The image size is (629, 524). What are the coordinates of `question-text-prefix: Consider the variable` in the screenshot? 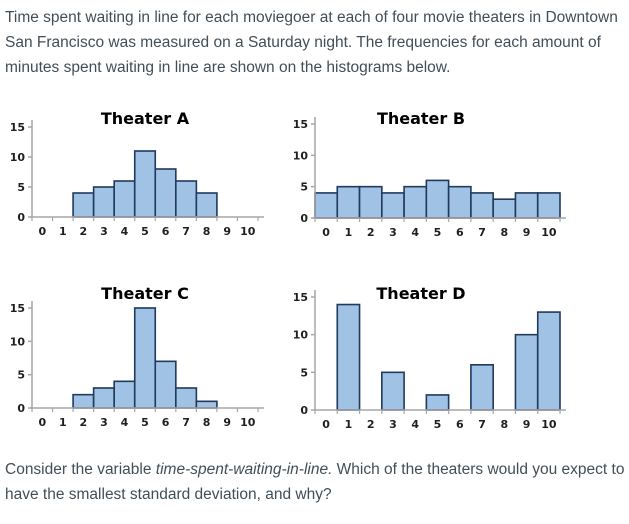 It's located at (80, 469).